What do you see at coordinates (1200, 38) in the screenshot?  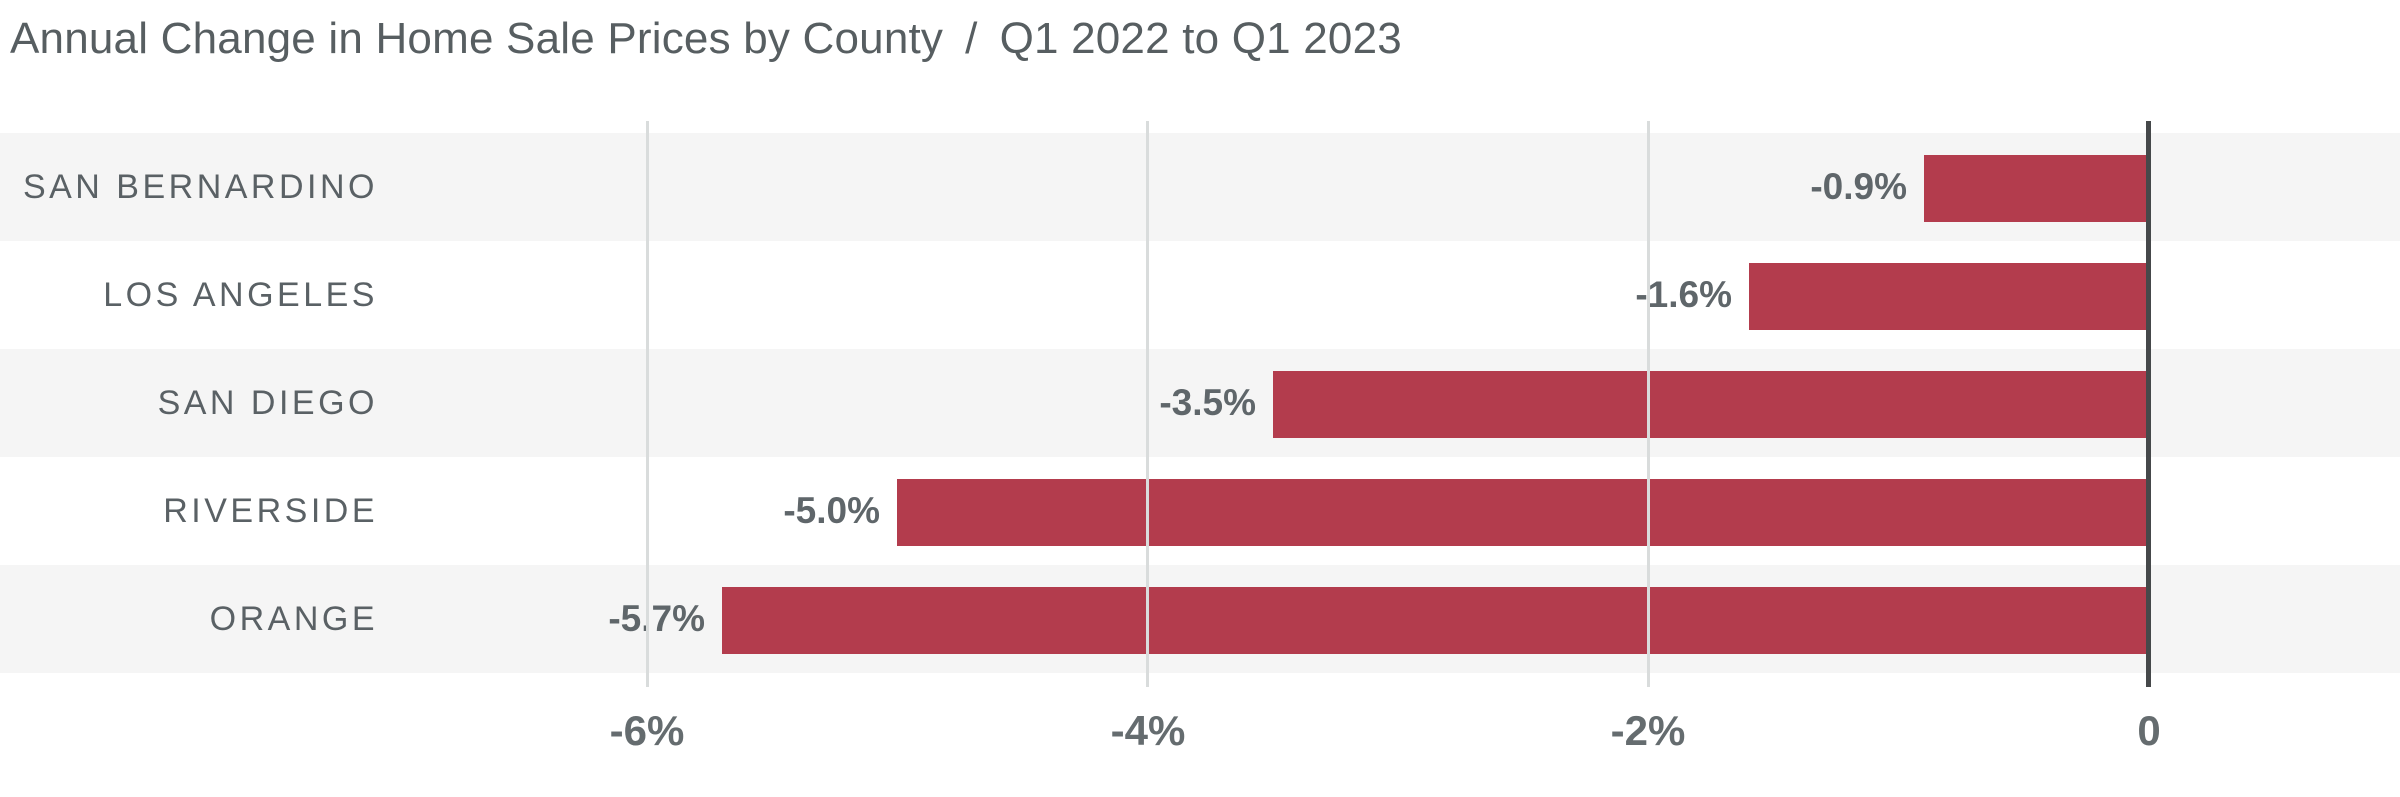 I see `chart-title-period: Q1 2022 to Q1 2023` at bounding box center [1200, 38].